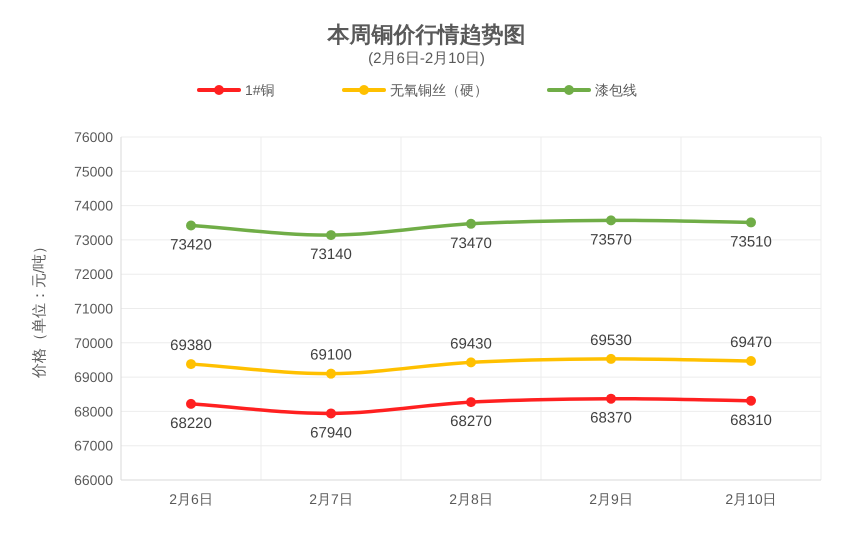 The height and width of the screenshot is (550, 853). I want to click on data-label: 67940, so click(331, 433).